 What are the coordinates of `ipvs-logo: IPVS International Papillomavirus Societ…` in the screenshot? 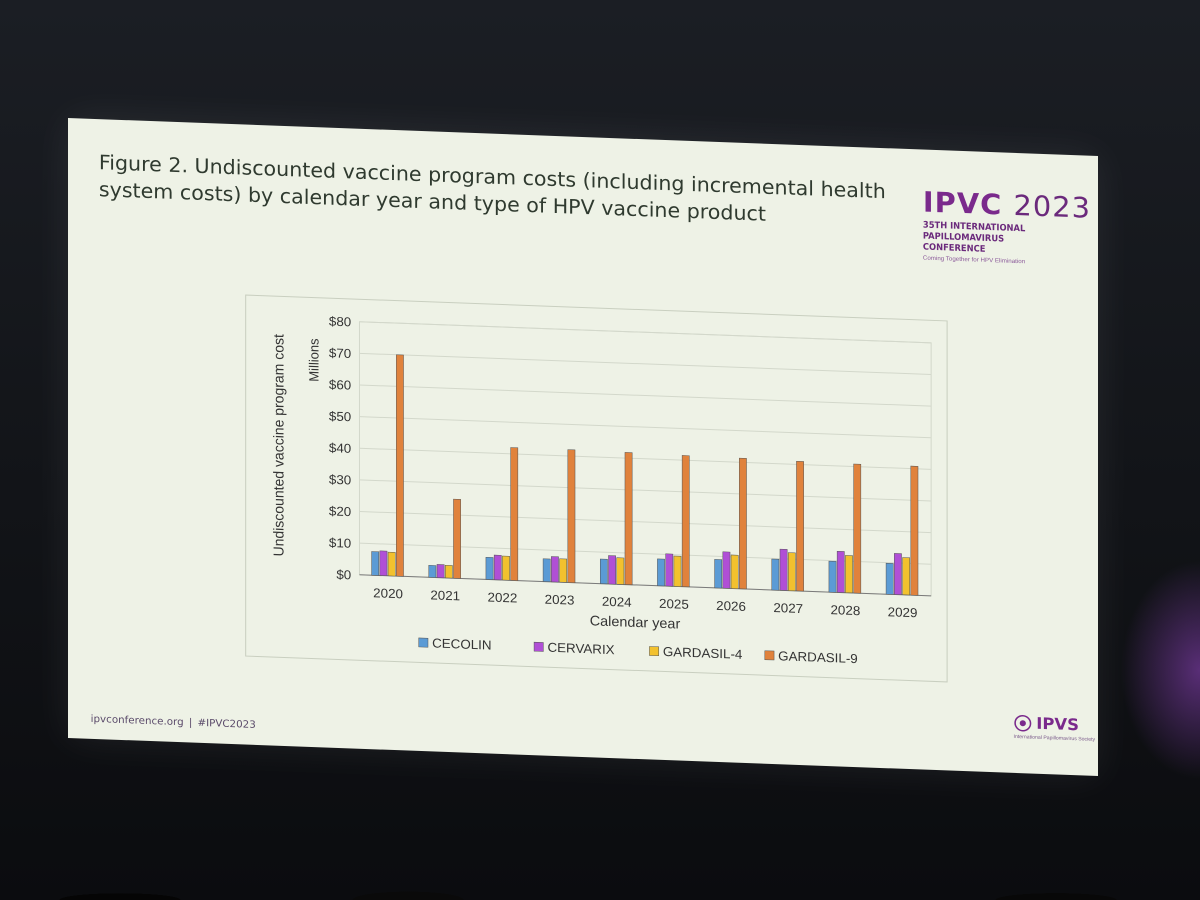 It's located at (1055, 728).